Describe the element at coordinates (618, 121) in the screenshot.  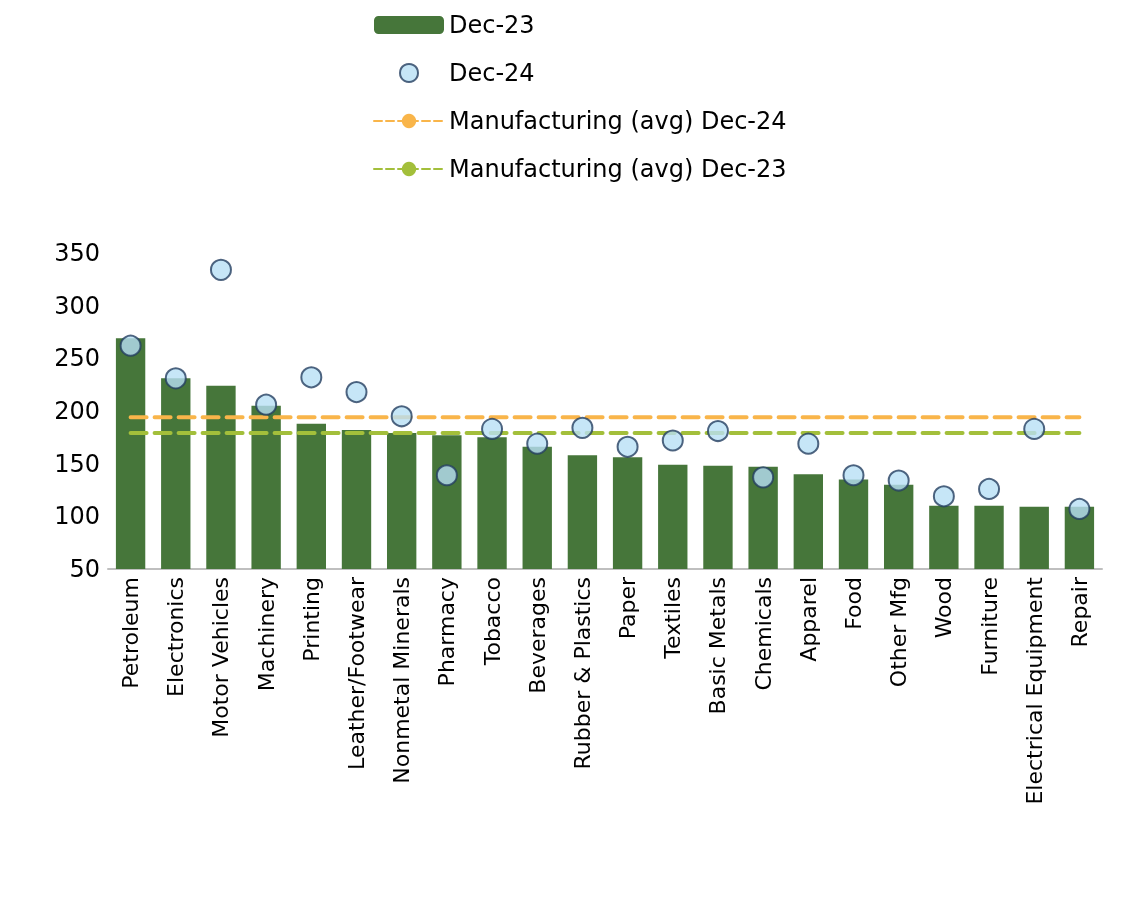
I see `legend-label: Manufacturing (avg) Dec-24` at that location.